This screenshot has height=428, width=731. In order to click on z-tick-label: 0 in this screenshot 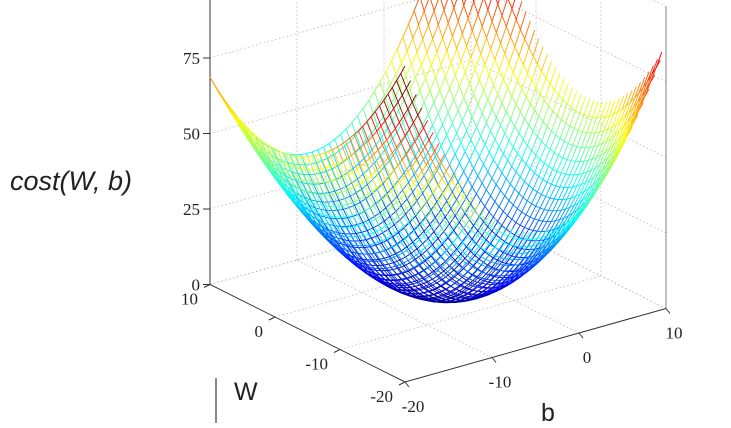, I will do `click(196, 285)`.